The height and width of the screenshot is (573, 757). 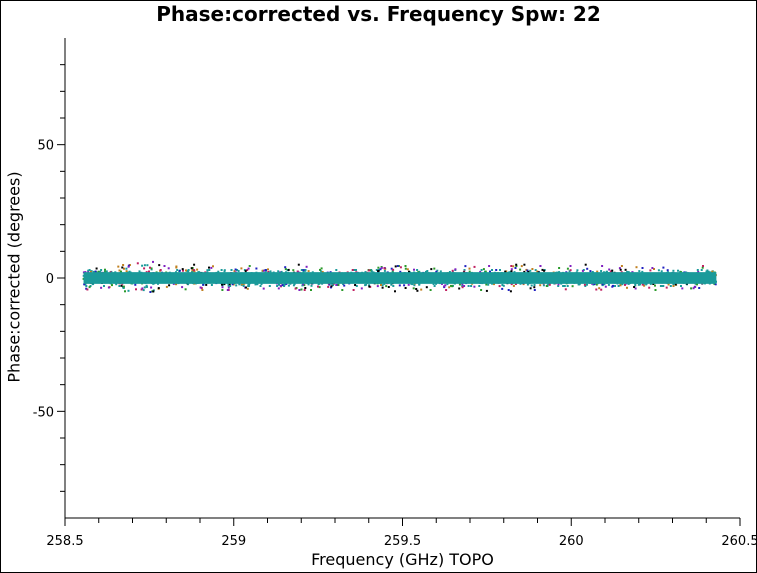 I want to click on x-tick-label: 258.5, so click(x=64, y=541).